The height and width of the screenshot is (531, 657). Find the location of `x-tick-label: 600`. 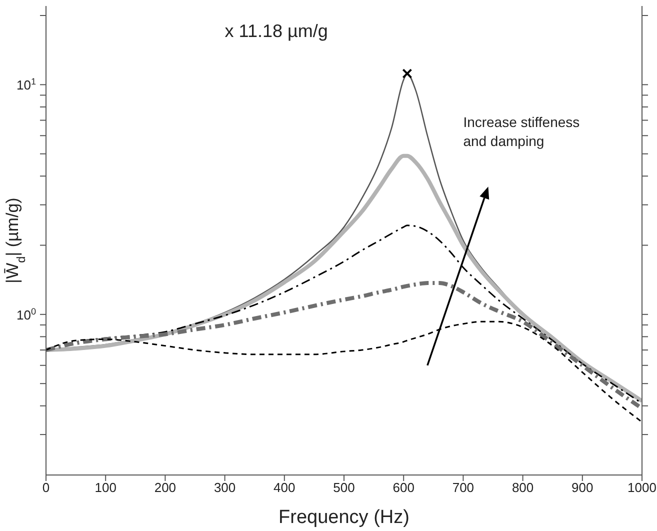

x-tick-label: 600 is located at coordinates (403, 488).